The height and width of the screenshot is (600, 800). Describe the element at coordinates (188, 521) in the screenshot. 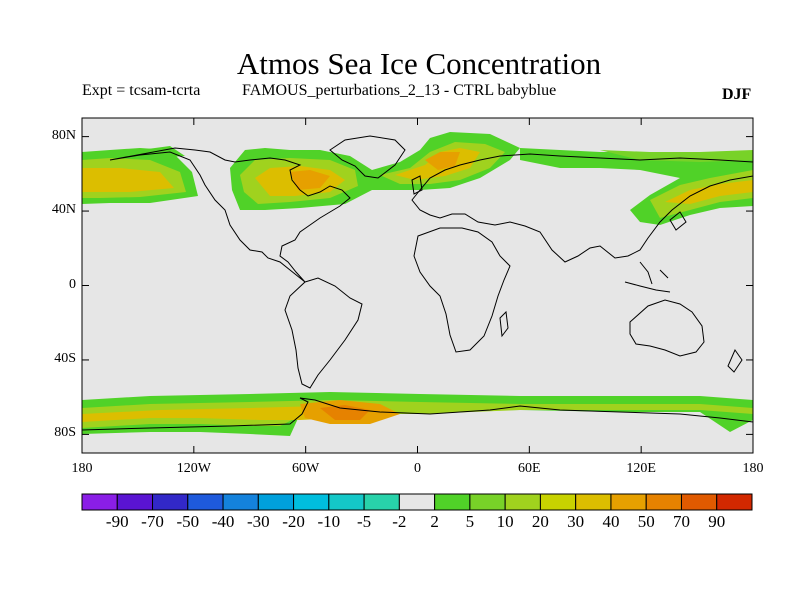

I see `colorbar-label: -50` at that location.